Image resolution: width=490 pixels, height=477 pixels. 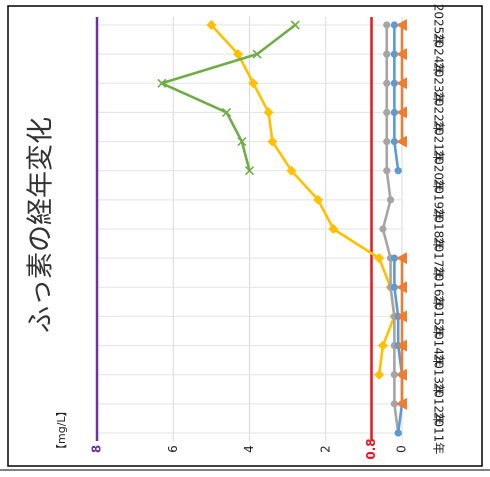 I want to click on y-tick-label: 2, so click(x=325, y=449).